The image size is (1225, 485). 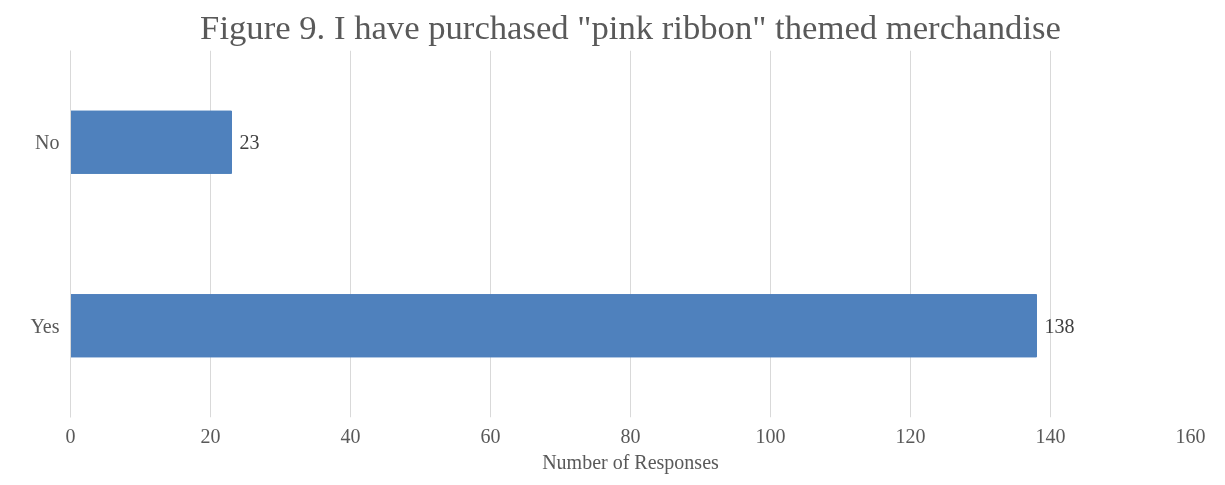 I want to click on x-axis-title: Number of Responses, so click(x=631, y=462).